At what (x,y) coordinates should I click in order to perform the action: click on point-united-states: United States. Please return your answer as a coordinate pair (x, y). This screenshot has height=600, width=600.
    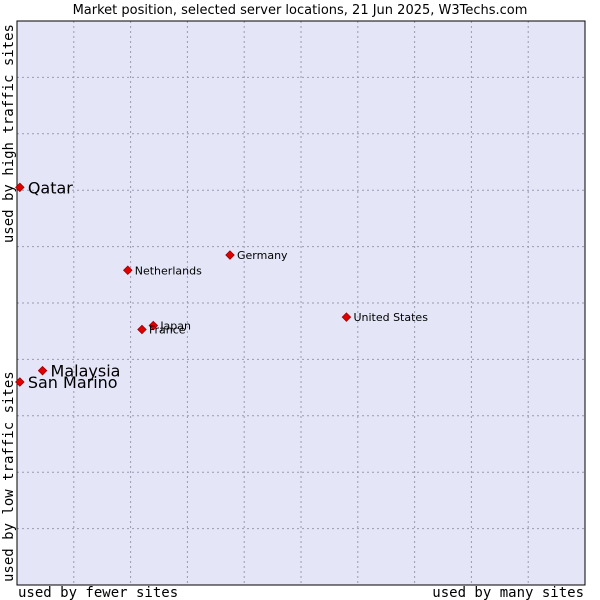
    Looking at the image, I should click on (384, 317).